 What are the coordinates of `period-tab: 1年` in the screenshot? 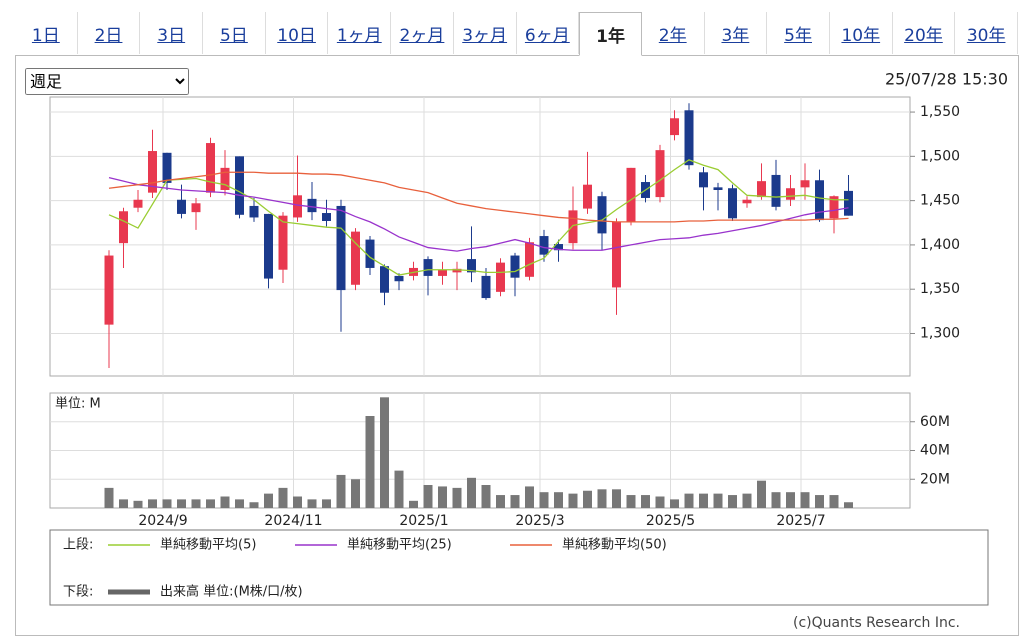 It's located at (610, 34).